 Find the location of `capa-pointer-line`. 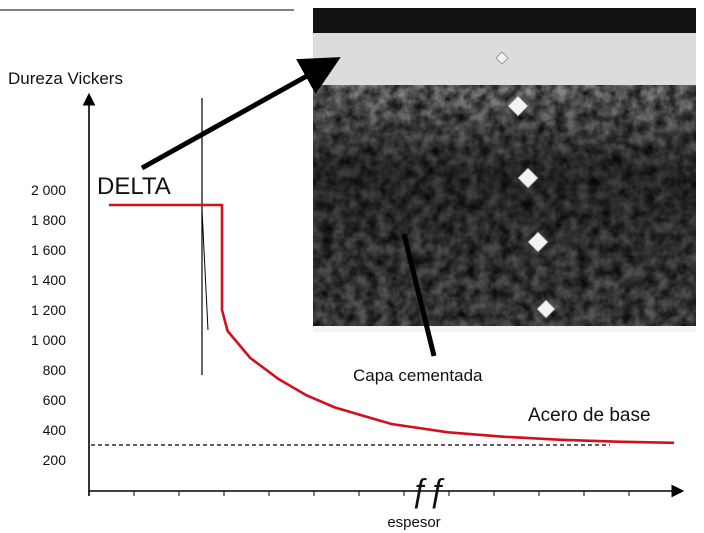

capa-pointer-line is located at coordinates (419, 295).